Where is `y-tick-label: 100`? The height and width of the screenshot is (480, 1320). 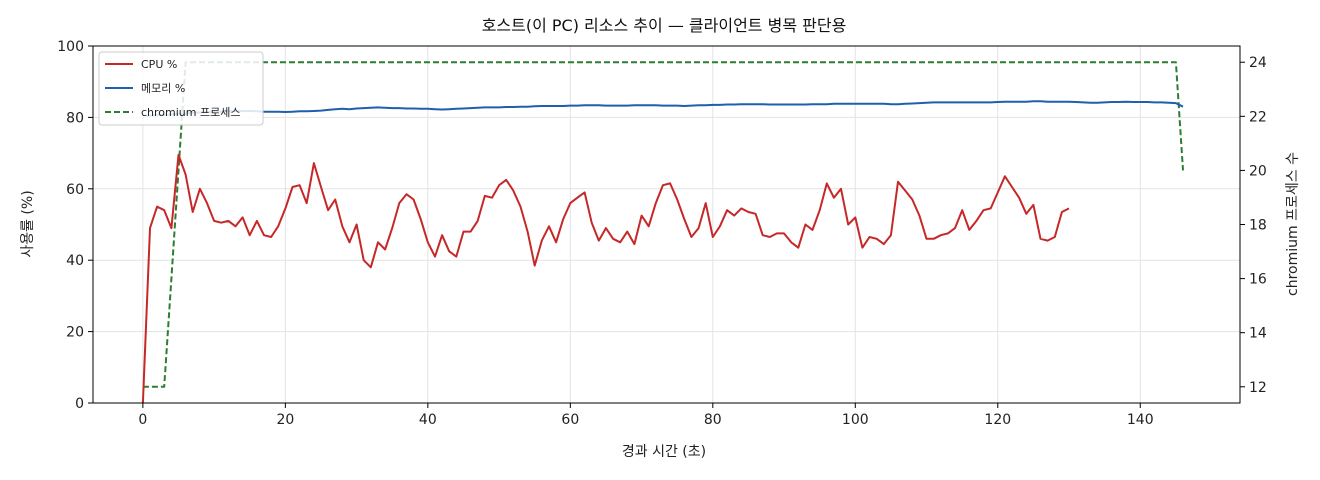
y-tick-label: 100 is located at coordinates (70, 47).